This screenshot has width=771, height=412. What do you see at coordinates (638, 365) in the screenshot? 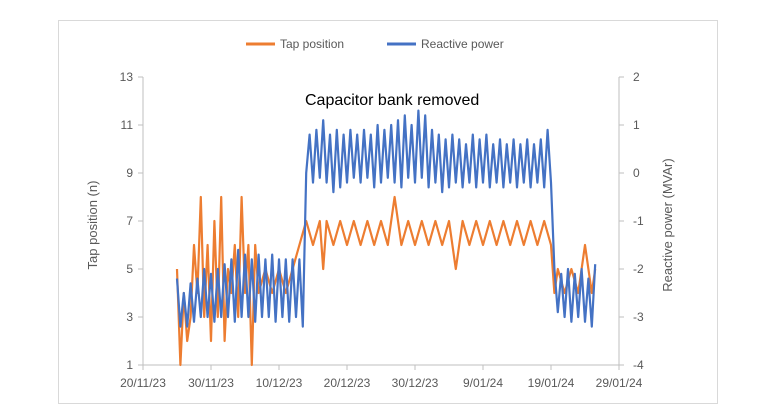
I see `y-tick-label-right: -4` at bounding box center [638, 365].